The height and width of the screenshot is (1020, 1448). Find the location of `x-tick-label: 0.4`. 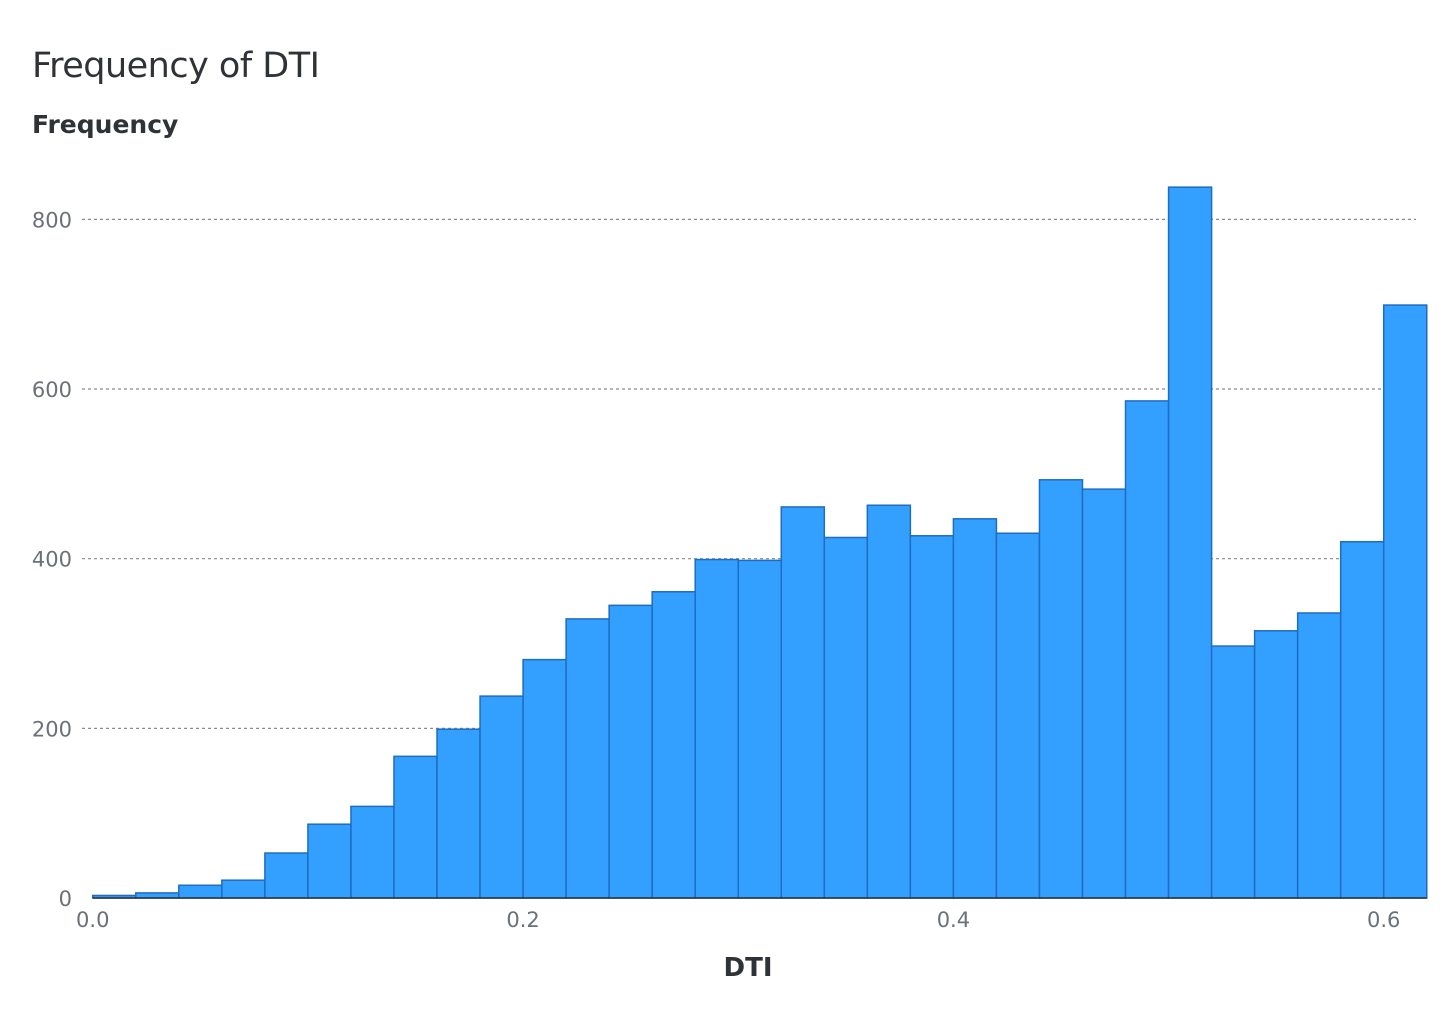

x-tick-label: 0.4 is located at coordinates (953, 920).